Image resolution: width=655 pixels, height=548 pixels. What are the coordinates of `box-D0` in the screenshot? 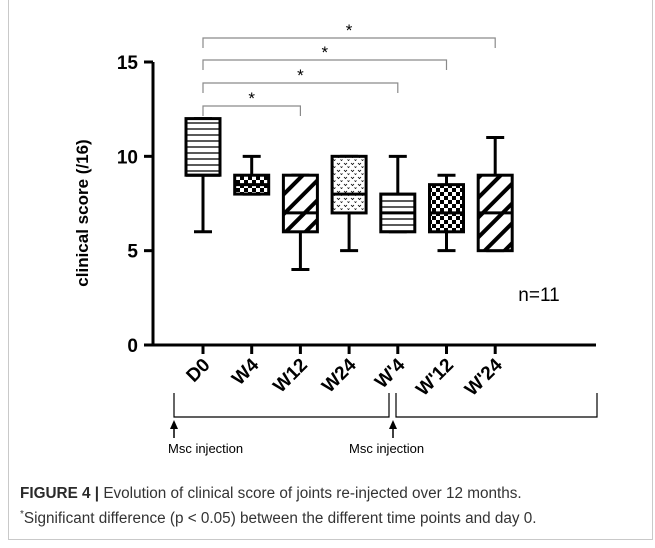 It's located at (203, 175).